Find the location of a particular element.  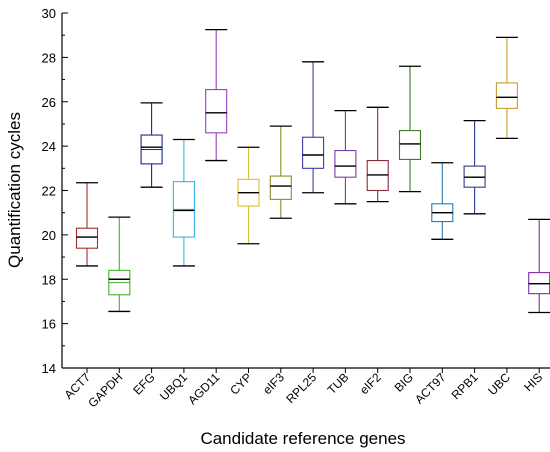

y-tick-label: 16 is located at coordinates (49, 324).